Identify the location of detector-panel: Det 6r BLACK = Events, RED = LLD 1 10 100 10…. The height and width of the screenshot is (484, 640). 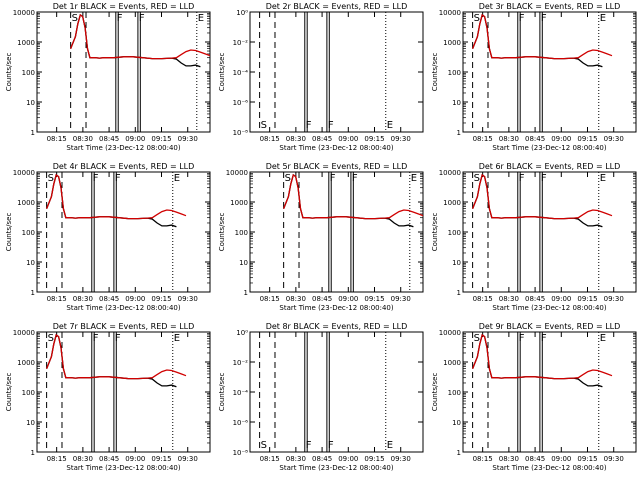
(534, 237).